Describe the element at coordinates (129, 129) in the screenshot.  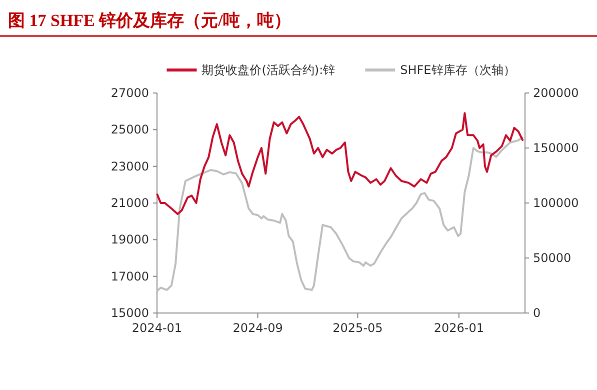
I see `y-tick-label: 25000` at that location.